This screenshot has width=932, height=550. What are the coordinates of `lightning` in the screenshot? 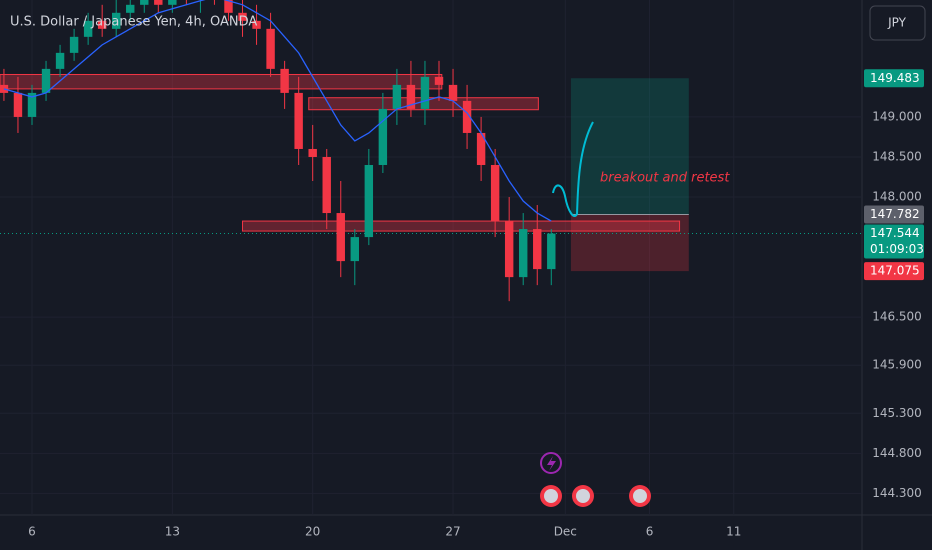 It's located at (551, 463).